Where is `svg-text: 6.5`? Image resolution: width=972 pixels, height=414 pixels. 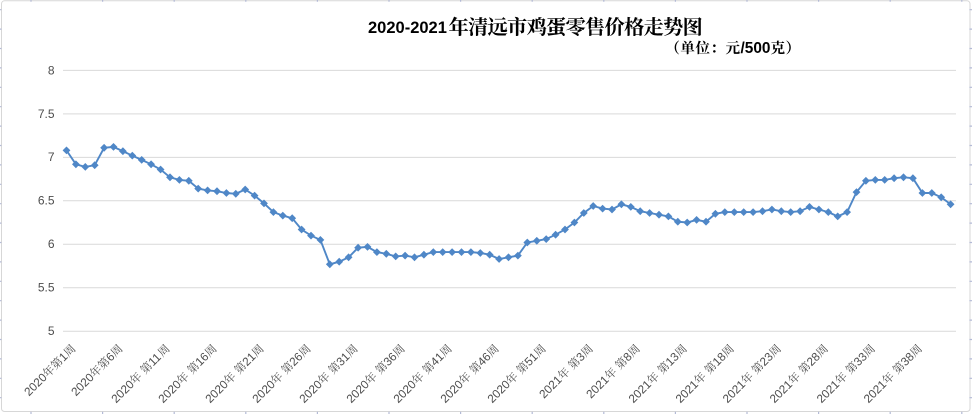
svg-text: 6.5 is located at coordinates (46, 201).